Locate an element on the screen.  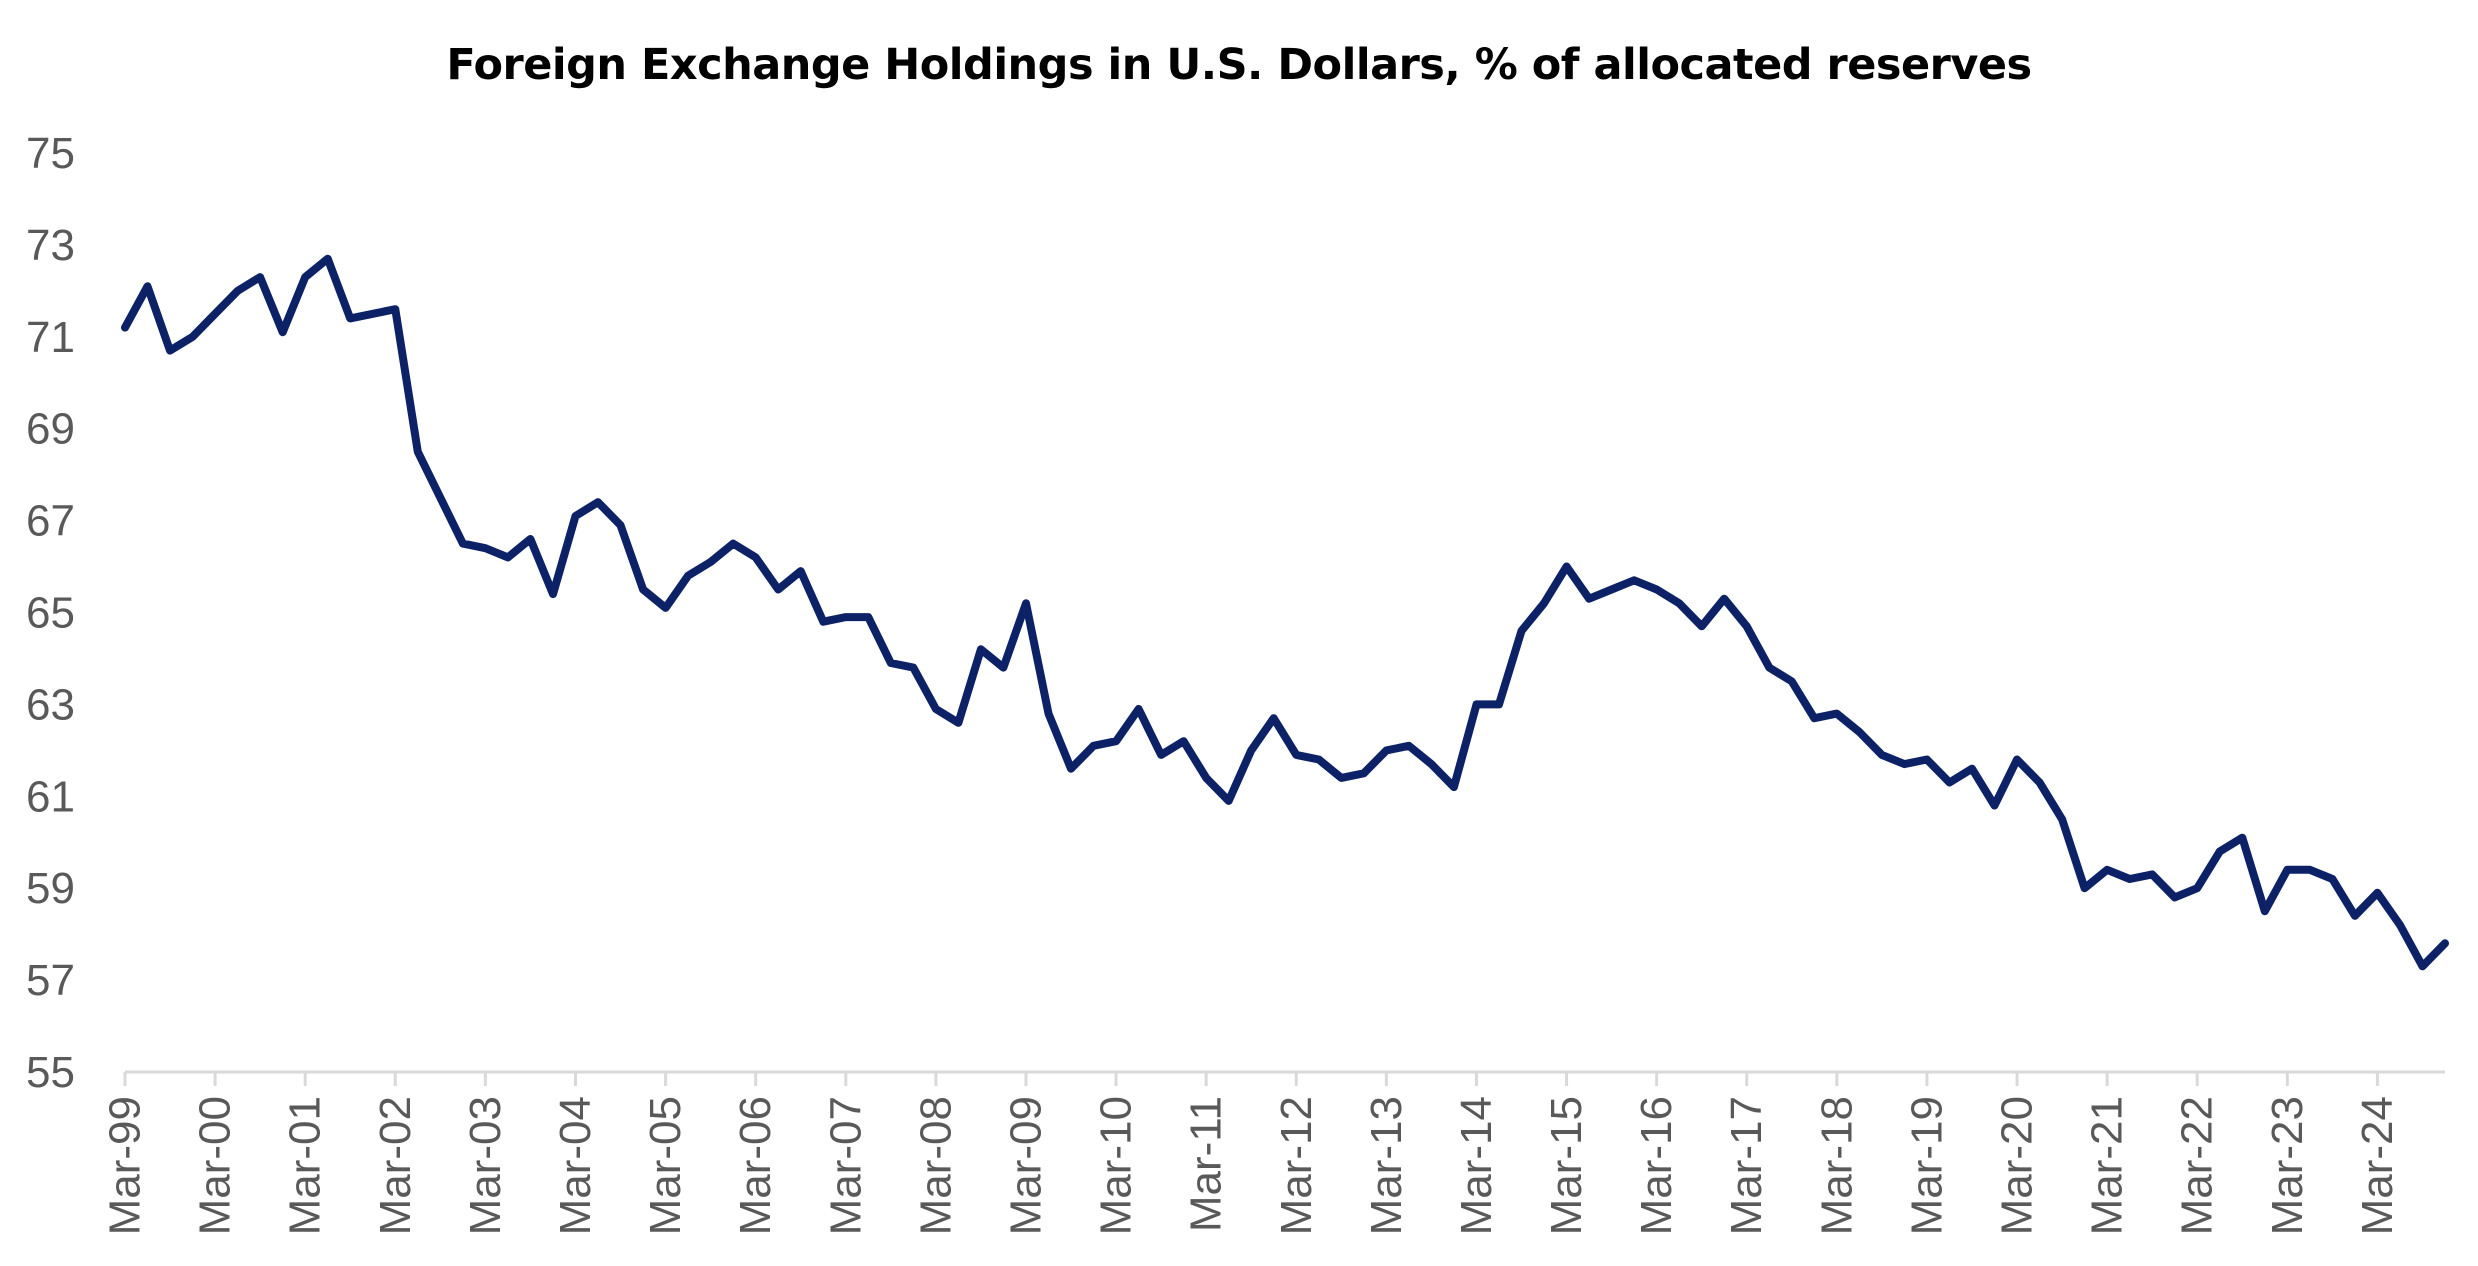
y-tick-label: 67 is located at coordinates (50, 521).